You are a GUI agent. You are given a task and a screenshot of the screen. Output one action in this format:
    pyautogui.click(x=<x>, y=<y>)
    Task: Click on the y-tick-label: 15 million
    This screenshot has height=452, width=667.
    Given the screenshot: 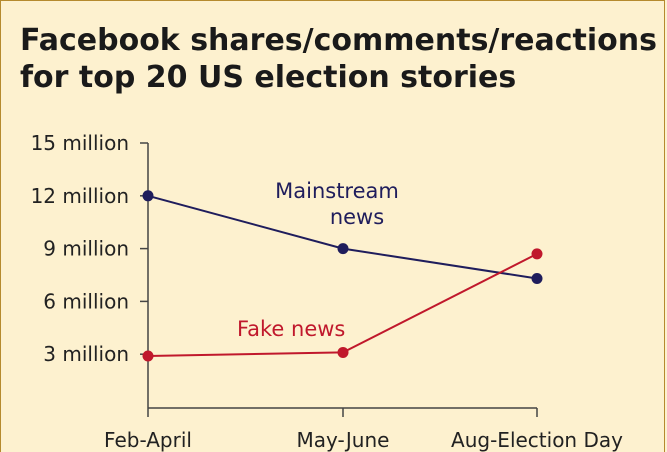 What is the action you would take?
    pyautogui.click(x=80, y=143)
    